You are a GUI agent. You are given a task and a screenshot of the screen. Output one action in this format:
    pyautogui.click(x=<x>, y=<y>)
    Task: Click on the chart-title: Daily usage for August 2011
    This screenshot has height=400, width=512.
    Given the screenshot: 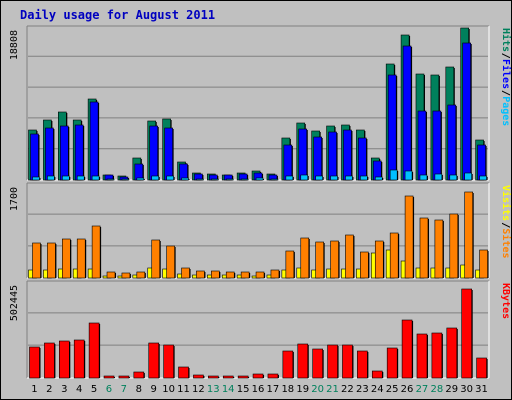 What is the action you would take?
    pyautogui.click(x=117, y=15)
    